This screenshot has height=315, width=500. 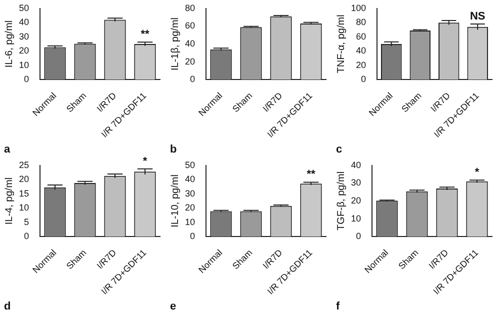 What do you see at coordinates (9, 201) in the screenshot?
I see `y-axis-title: IL-4, pg/ml` at bounding box center [9, 201].